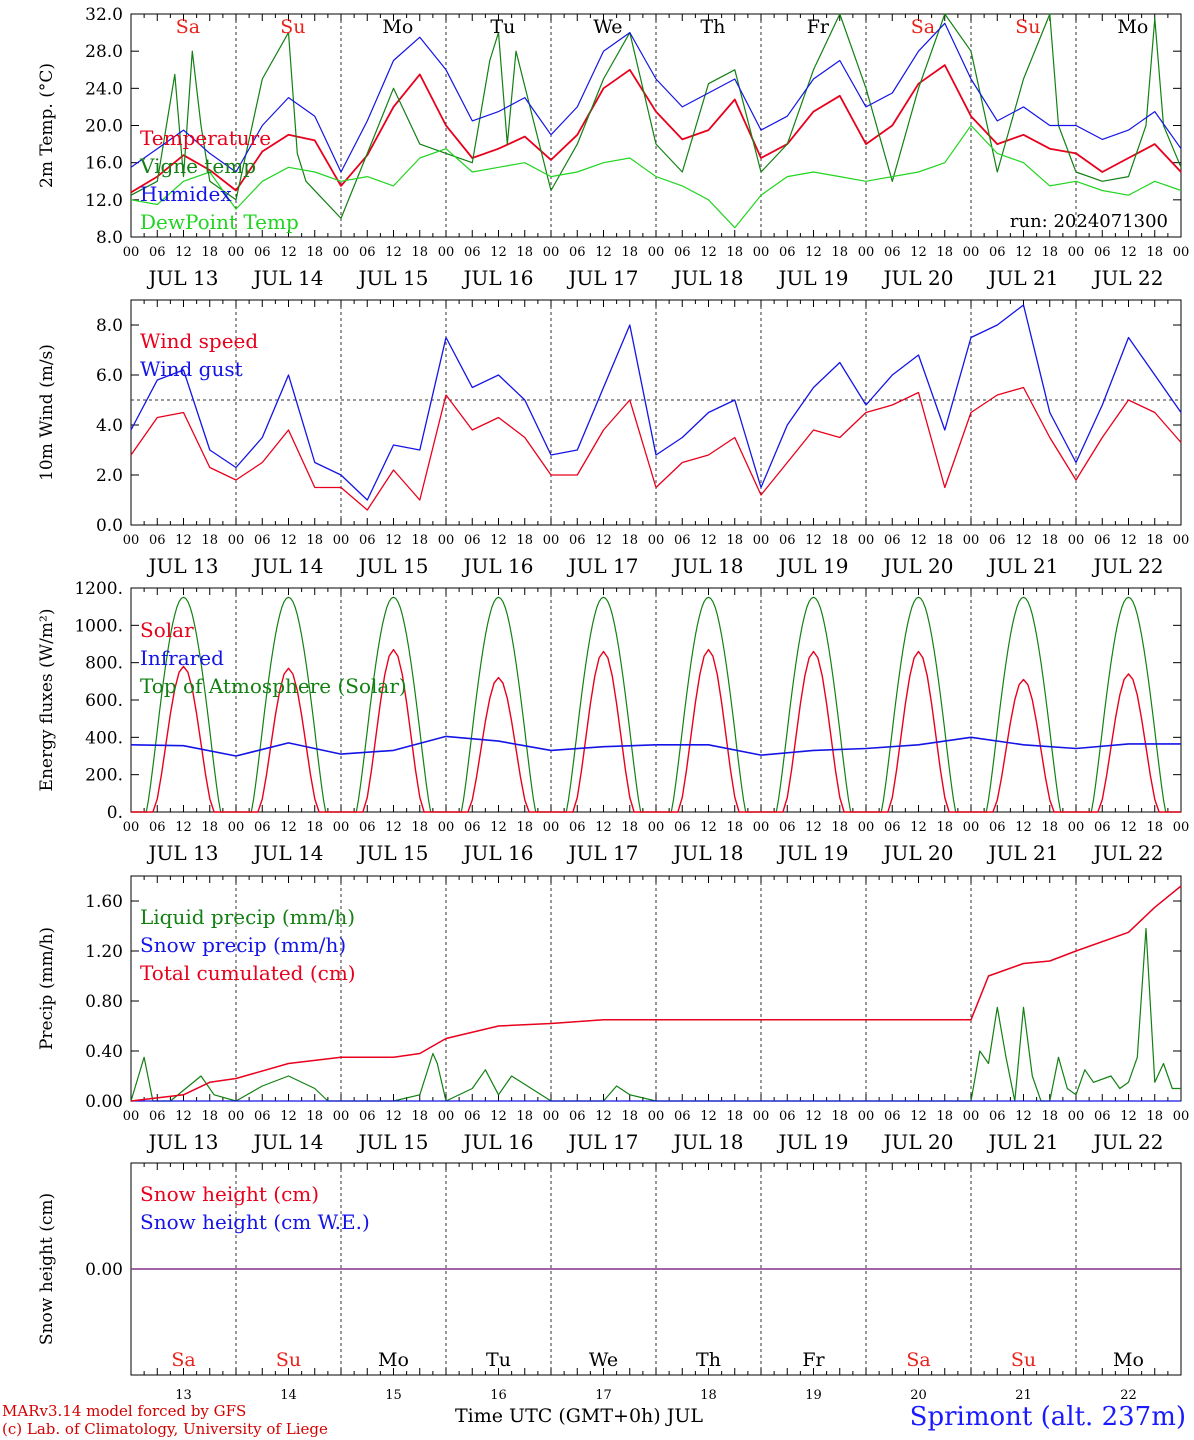  I want to click on panel-frame, so click(656, 700).